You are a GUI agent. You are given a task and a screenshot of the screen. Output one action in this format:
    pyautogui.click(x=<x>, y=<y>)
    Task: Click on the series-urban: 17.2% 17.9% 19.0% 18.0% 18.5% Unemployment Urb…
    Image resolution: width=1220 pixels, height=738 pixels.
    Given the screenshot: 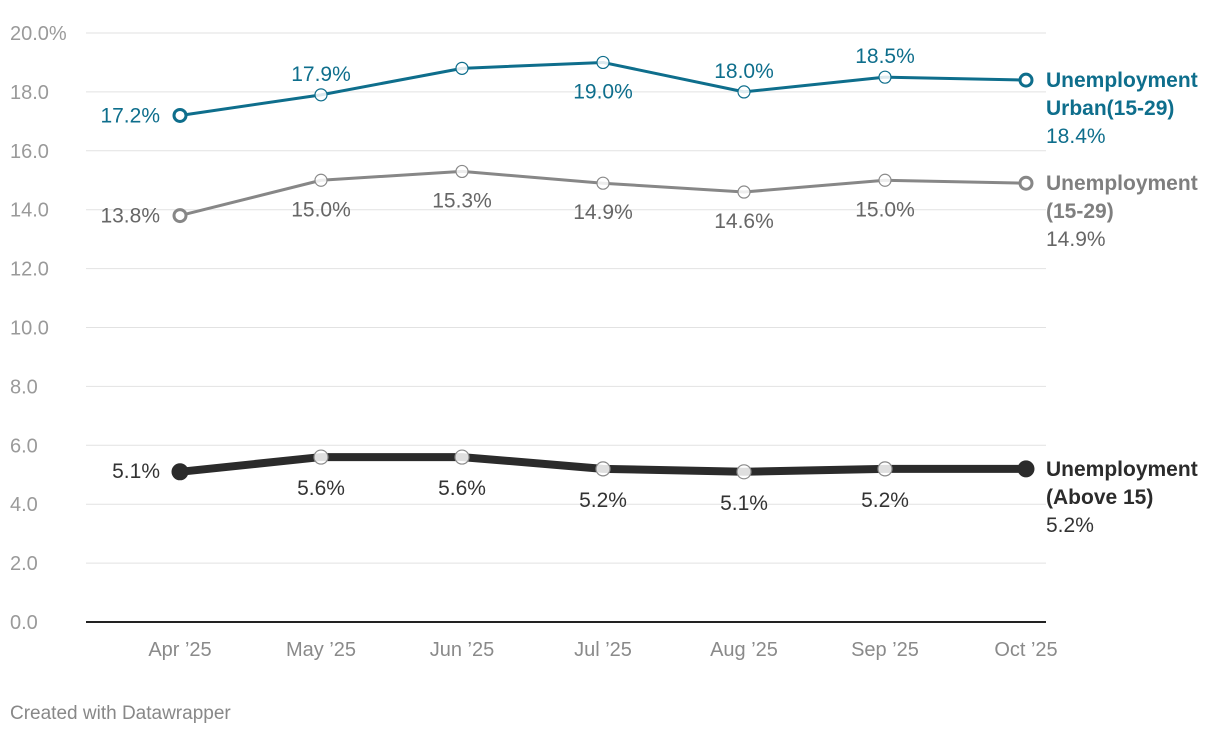 What is the action you would take?
    pyautogui.click(x=648, y=96)
    